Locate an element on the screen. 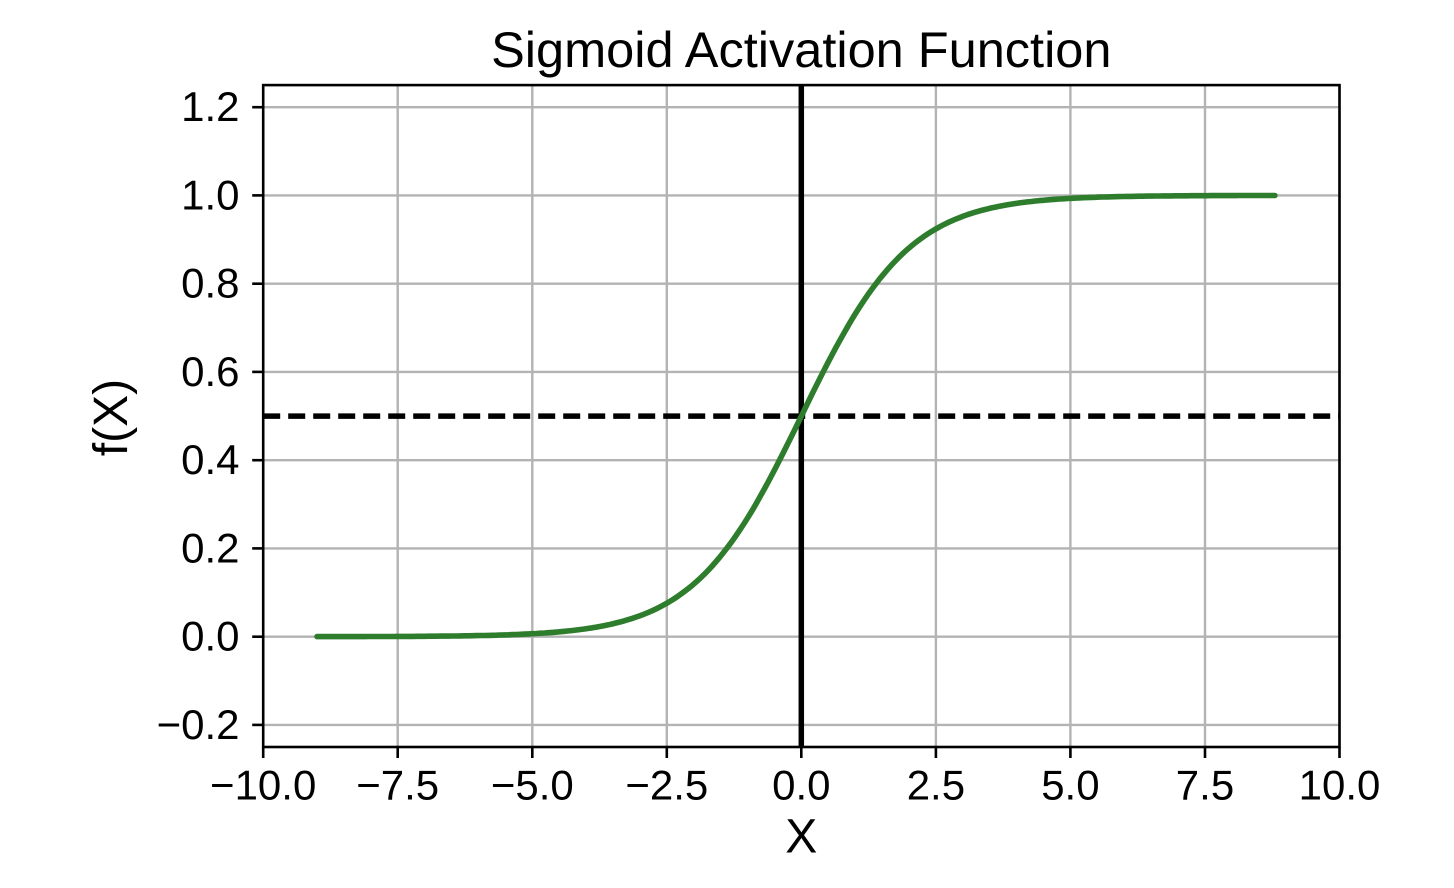 This screenshot has width=1454, height=888. svg-text: 1.0 is located at coordinates (210, 194).